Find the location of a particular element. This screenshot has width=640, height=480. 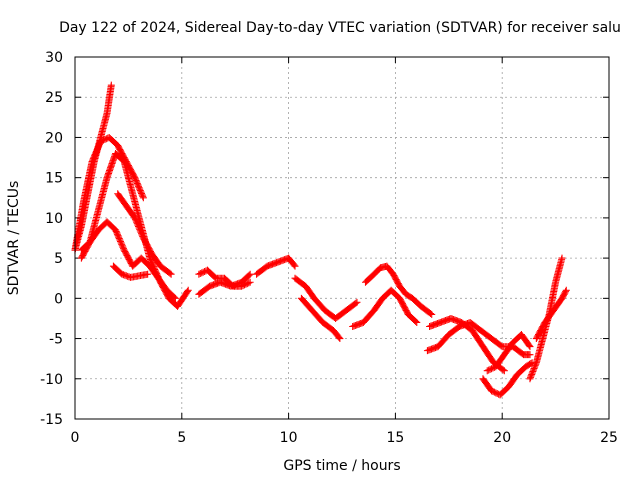

y-tick-label: 25 is located at coordinates (54, 98).